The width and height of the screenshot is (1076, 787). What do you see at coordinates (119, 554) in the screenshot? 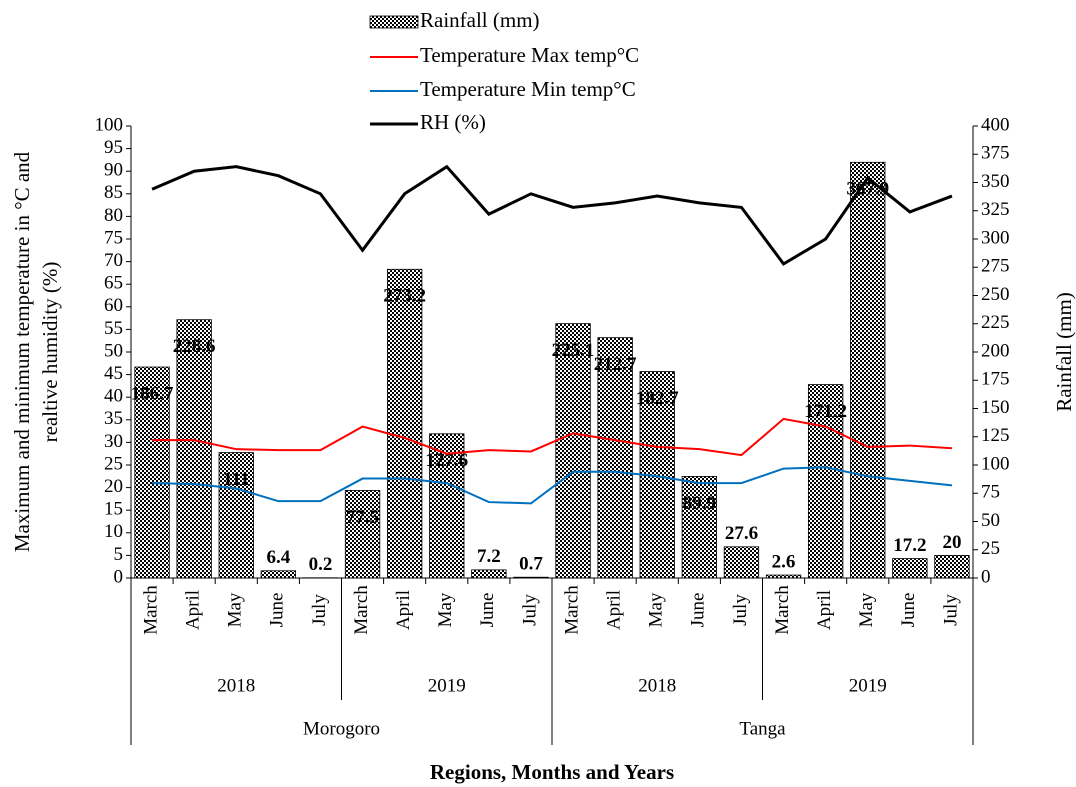
I see `y-tick-label: 5` at bounding box center [119, 554].